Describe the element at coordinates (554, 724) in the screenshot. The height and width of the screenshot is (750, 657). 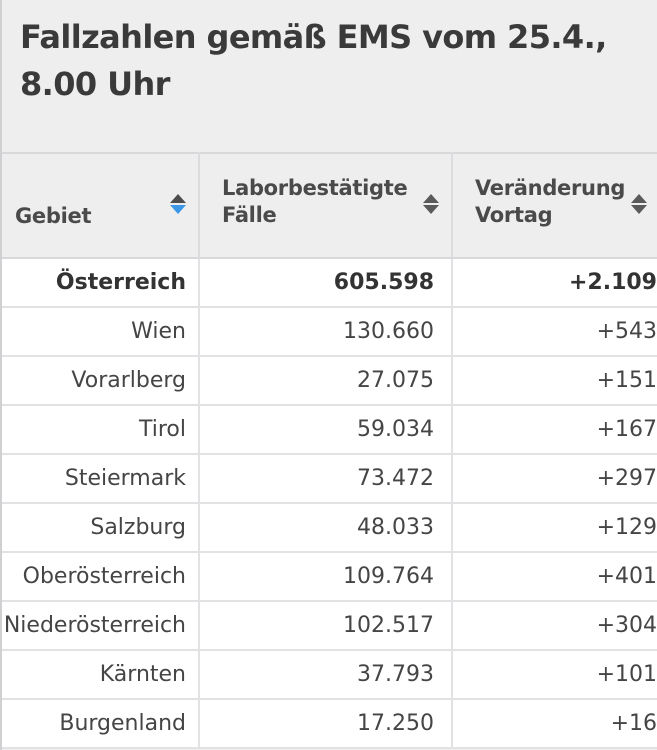
I see `change-cell: +16` at that location.